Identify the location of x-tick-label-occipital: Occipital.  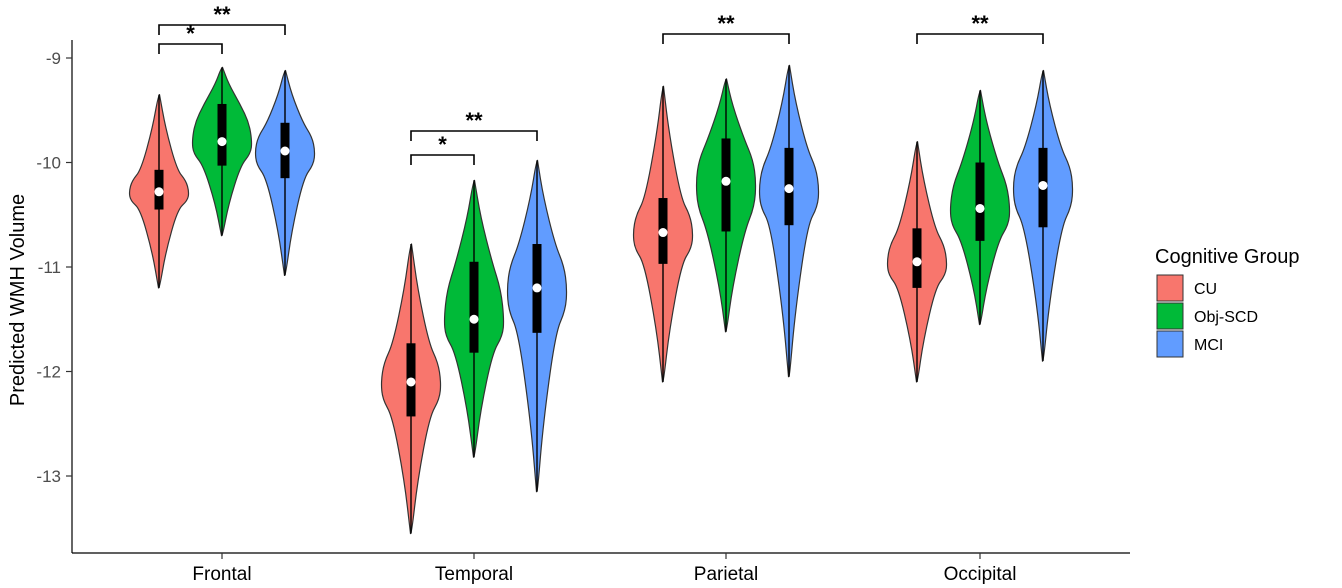
(980, 574).